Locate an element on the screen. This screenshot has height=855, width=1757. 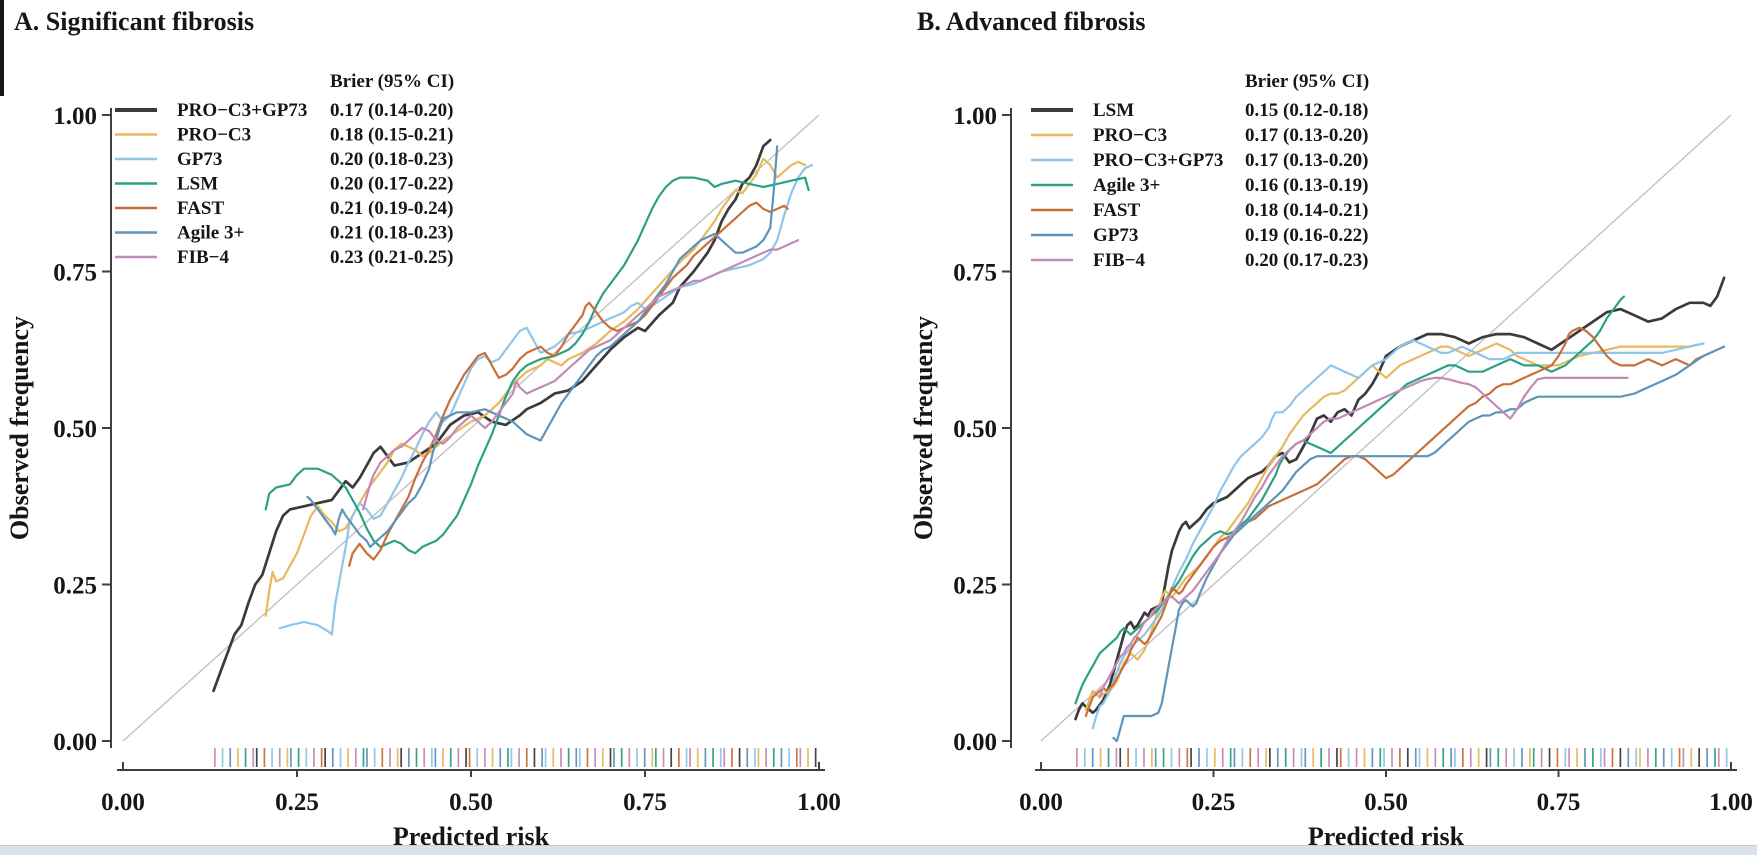
screen-edge-artifact is located at coordinates (2, 48).